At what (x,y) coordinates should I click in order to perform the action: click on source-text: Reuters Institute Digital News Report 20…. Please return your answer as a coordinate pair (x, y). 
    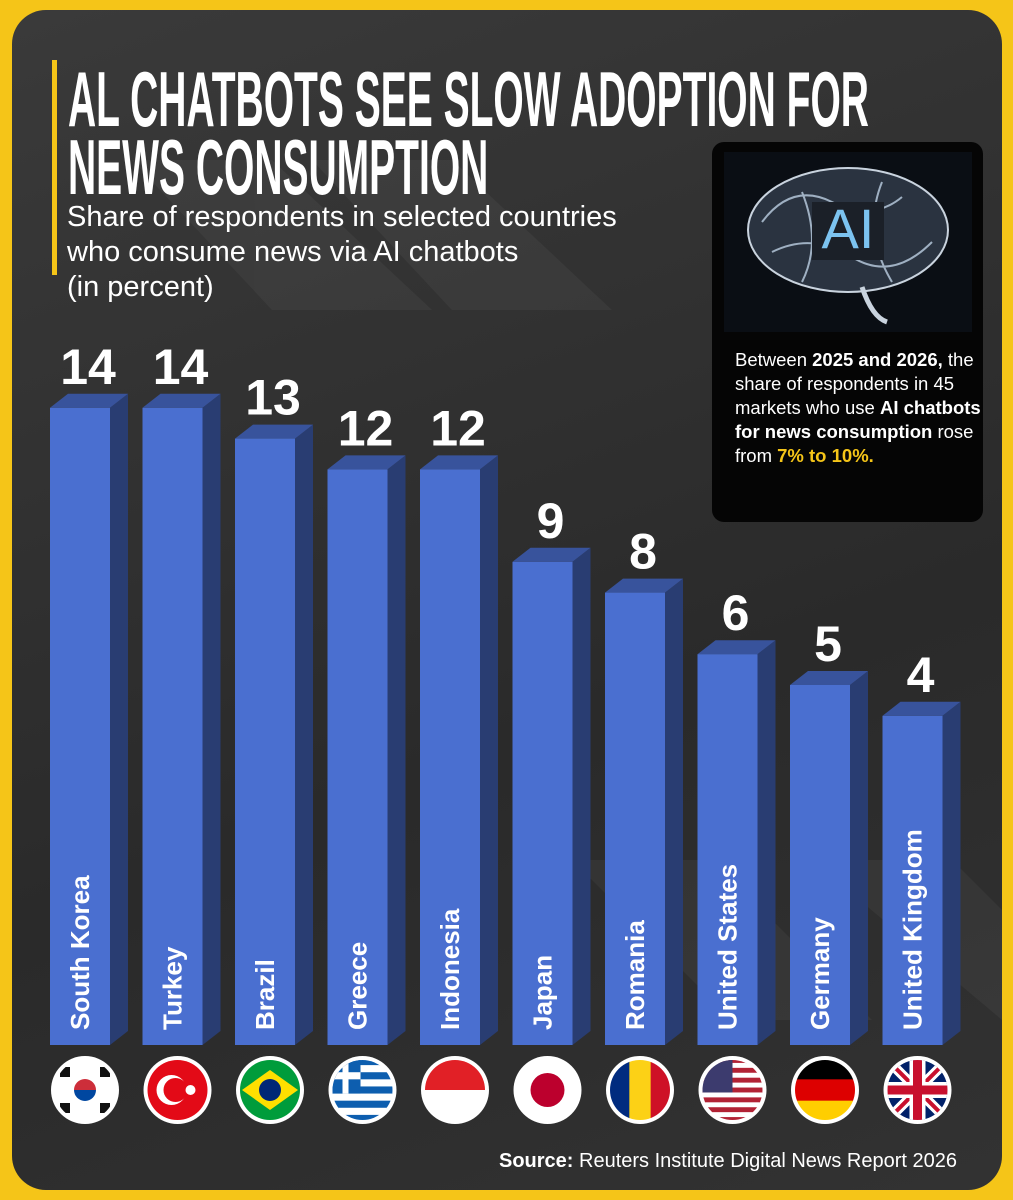
    Looking at the image, I should click on (768, 1161).